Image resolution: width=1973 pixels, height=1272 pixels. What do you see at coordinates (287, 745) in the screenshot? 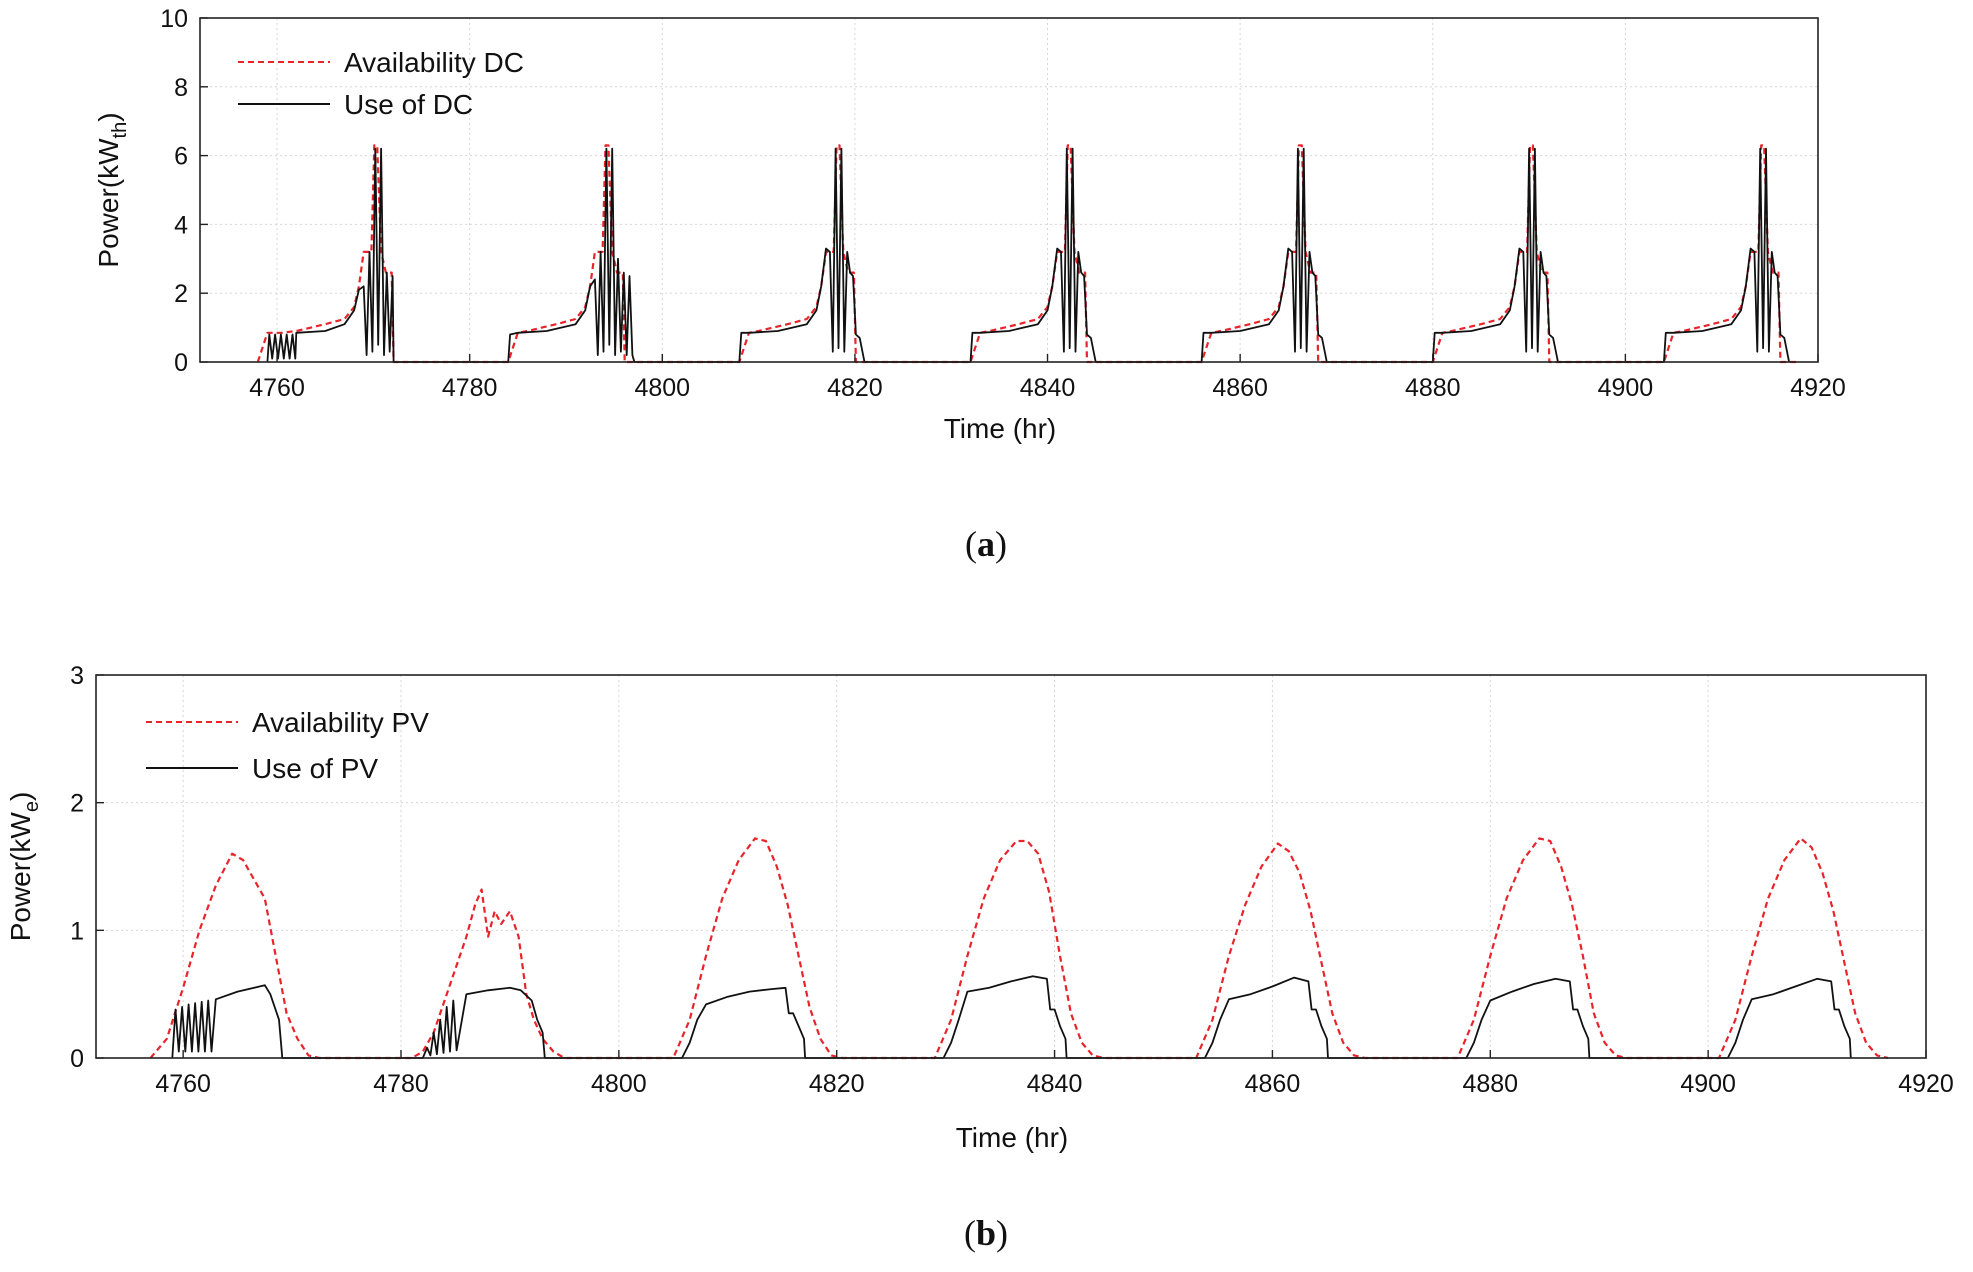
I see `legend: Availability PV Use of PV` at bounding box center [287, 745].